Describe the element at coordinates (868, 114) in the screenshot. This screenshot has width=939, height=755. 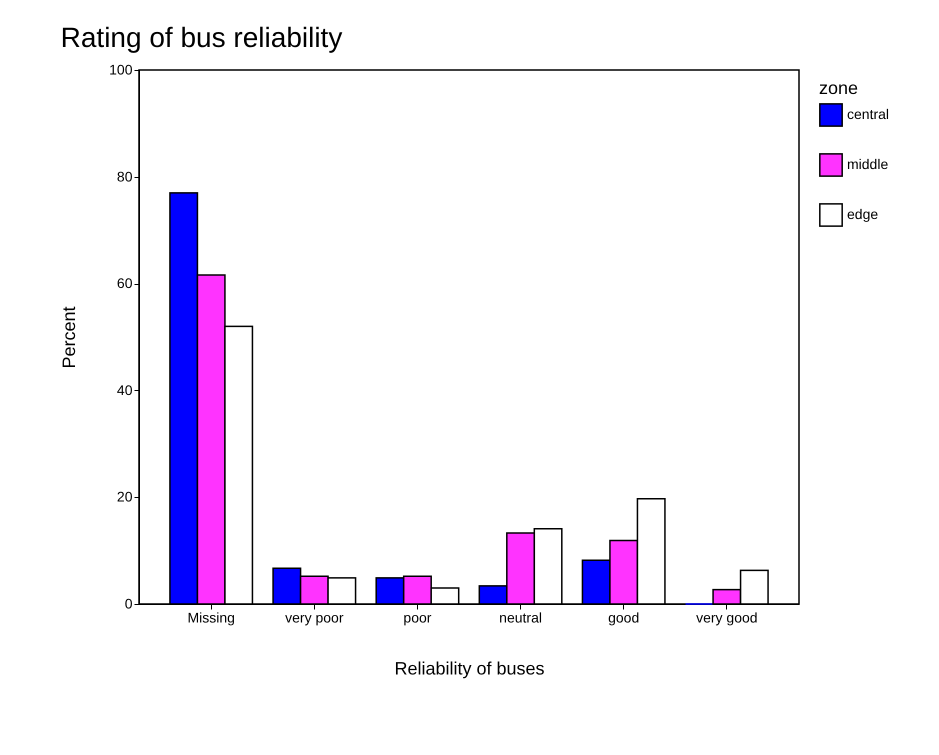
I see `legend-label: central` at that location.